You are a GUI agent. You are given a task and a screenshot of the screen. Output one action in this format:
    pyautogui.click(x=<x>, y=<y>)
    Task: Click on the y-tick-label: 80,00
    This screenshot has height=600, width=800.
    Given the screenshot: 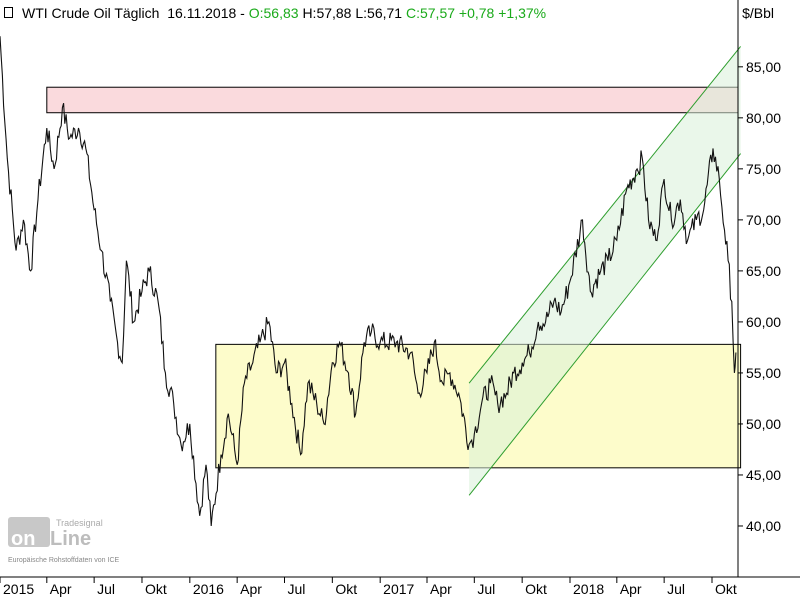 What is the action you would take?
    pyautogui.click(x=763, y=118)
    